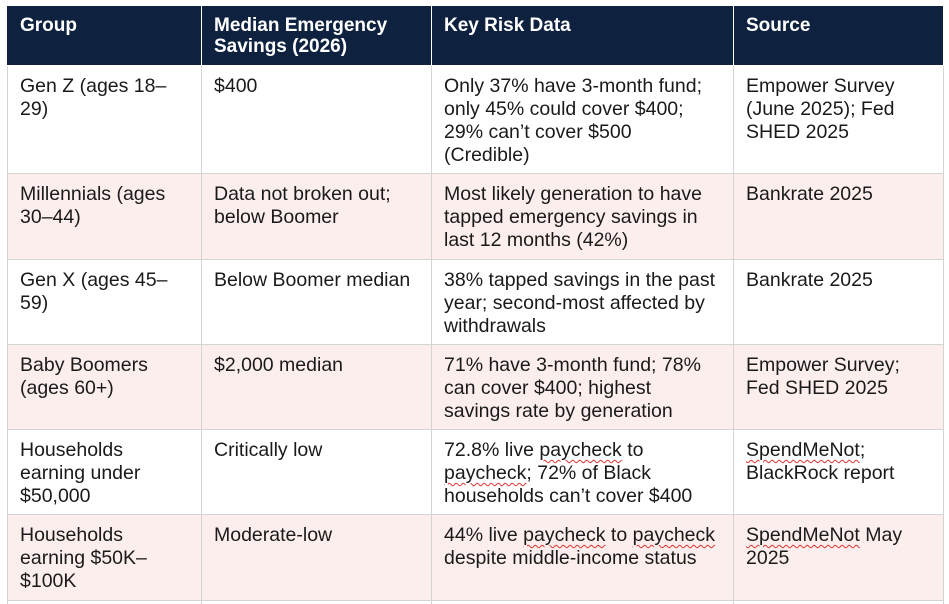  I want to click on cell-group: Baby Boomers (ages 60+), so click(104, 387).